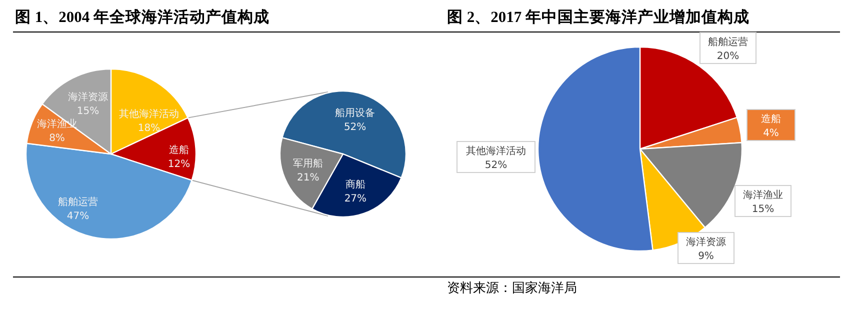  Describe the element at coordinates (728, 56) in the screenshot. I see `data-label: 20%` at that location.